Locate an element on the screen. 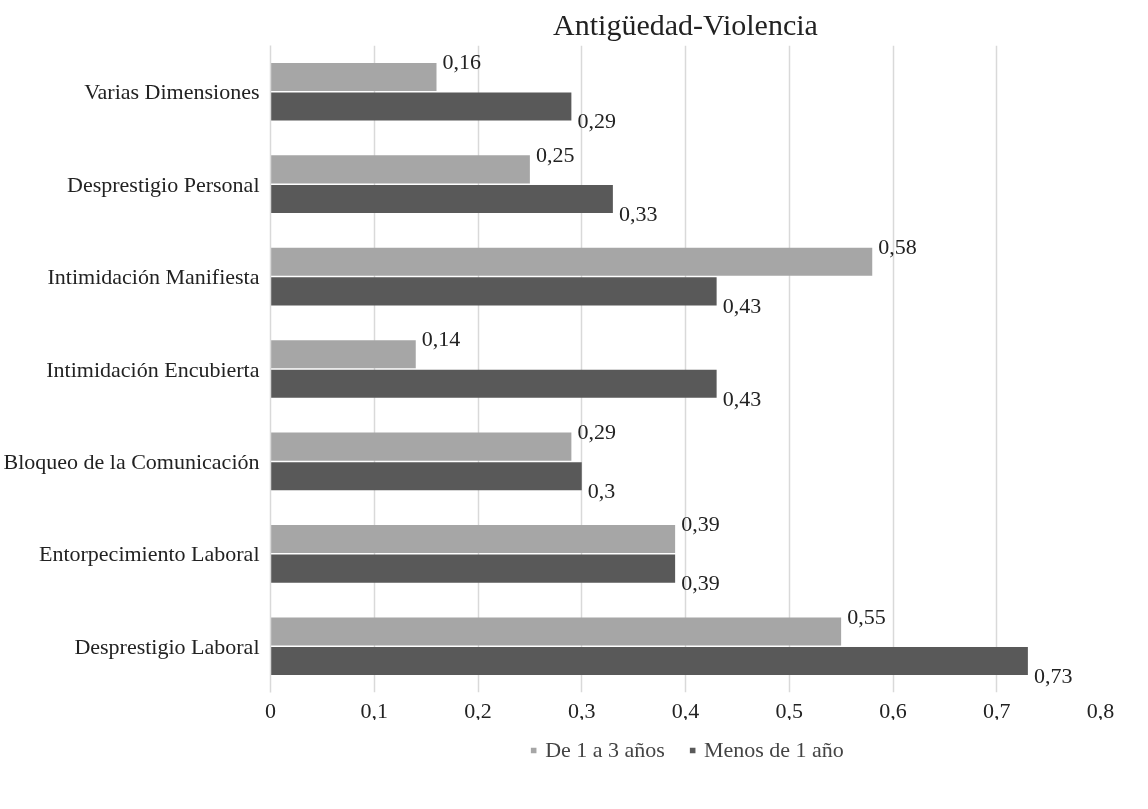  y-tick-label: Desprestigio Personal is located at coordinates (163, 184).